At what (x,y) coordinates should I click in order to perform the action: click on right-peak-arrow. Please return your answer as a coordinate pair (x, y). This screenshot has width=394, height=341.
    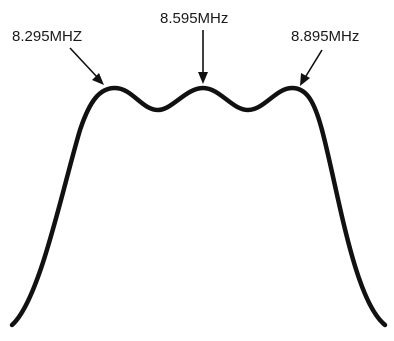
    Looking at the image, I should click on (311, 67).